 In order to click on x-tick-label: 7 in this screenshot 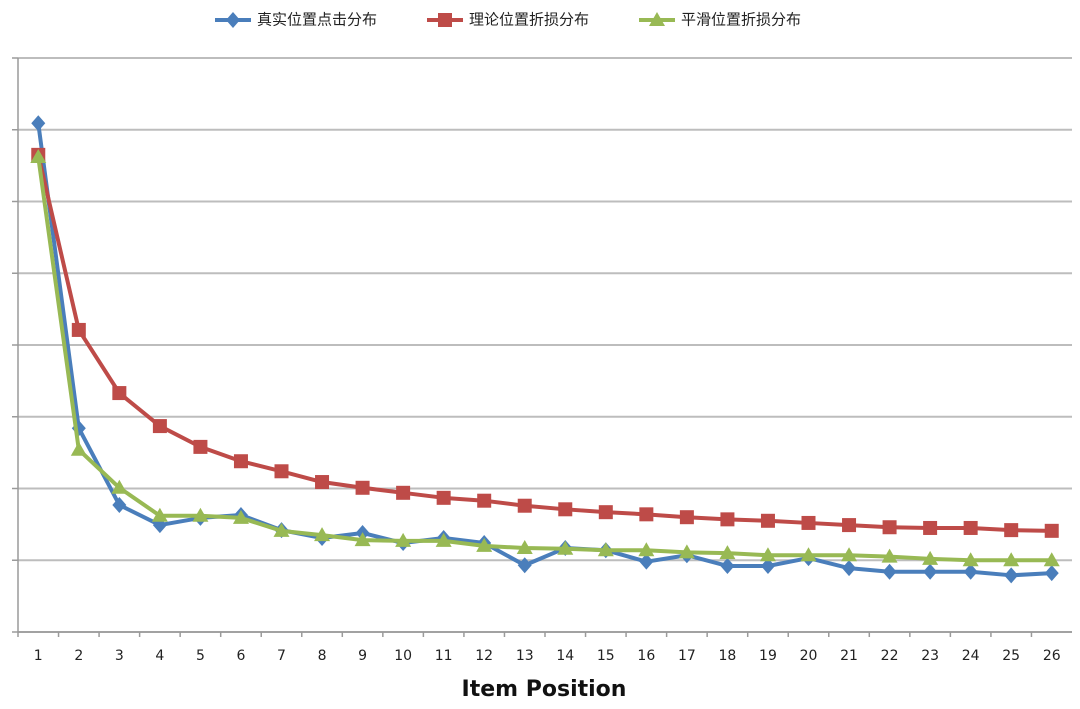, I will do `click(281, 656)`.